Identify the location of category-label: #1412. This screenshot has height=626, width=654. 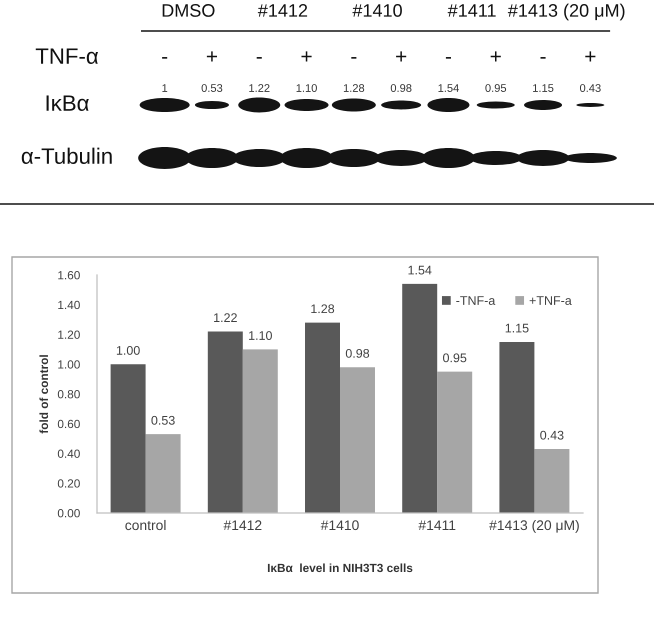
(283, 10).